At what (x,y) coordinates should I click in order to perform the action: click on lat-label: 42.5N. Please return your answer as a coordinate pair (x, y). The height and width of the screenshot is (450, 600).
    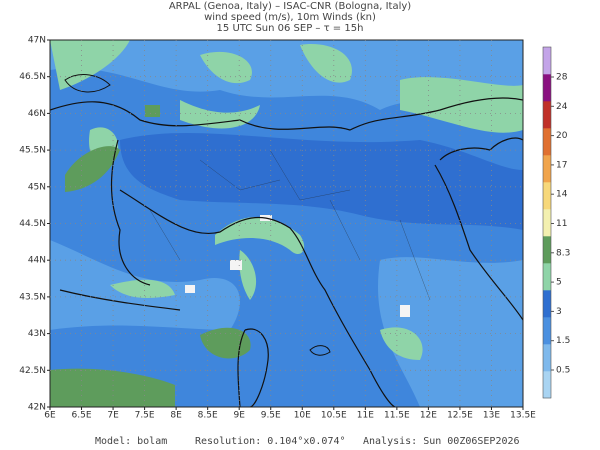
    Looking at the image, I should click on (32, 371).